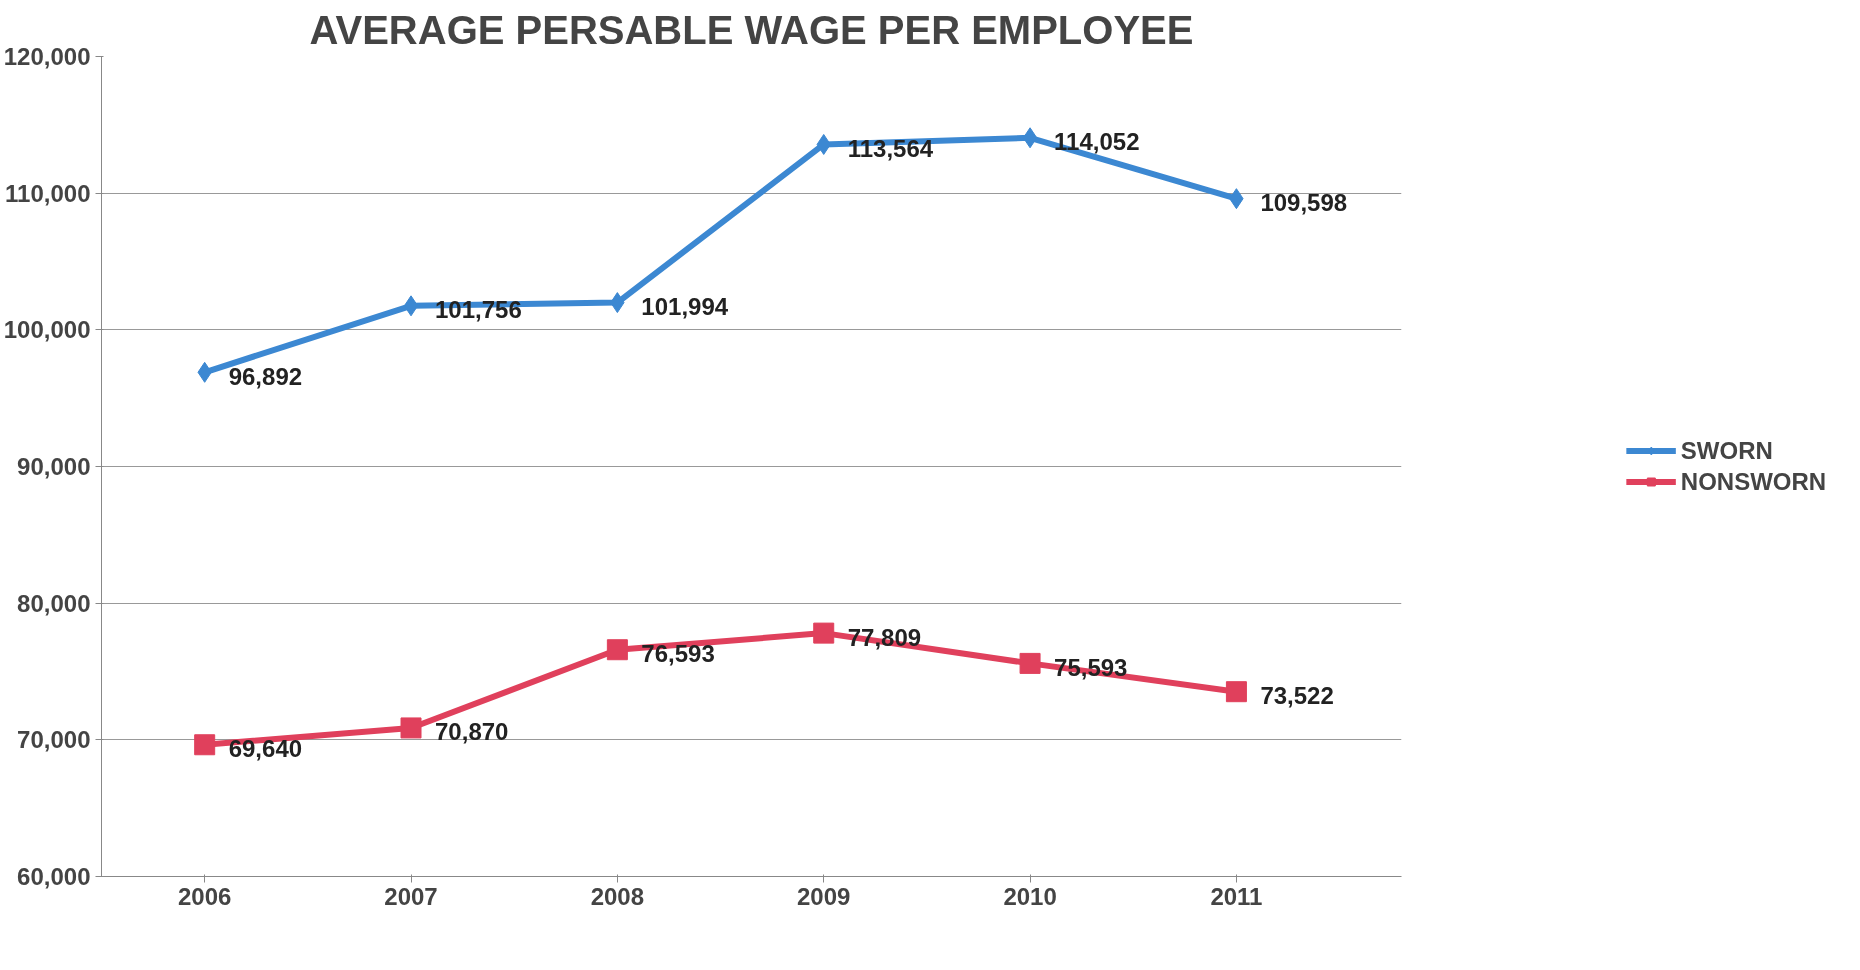  I want to click on data-label: 109,598, so click(1304, 203).